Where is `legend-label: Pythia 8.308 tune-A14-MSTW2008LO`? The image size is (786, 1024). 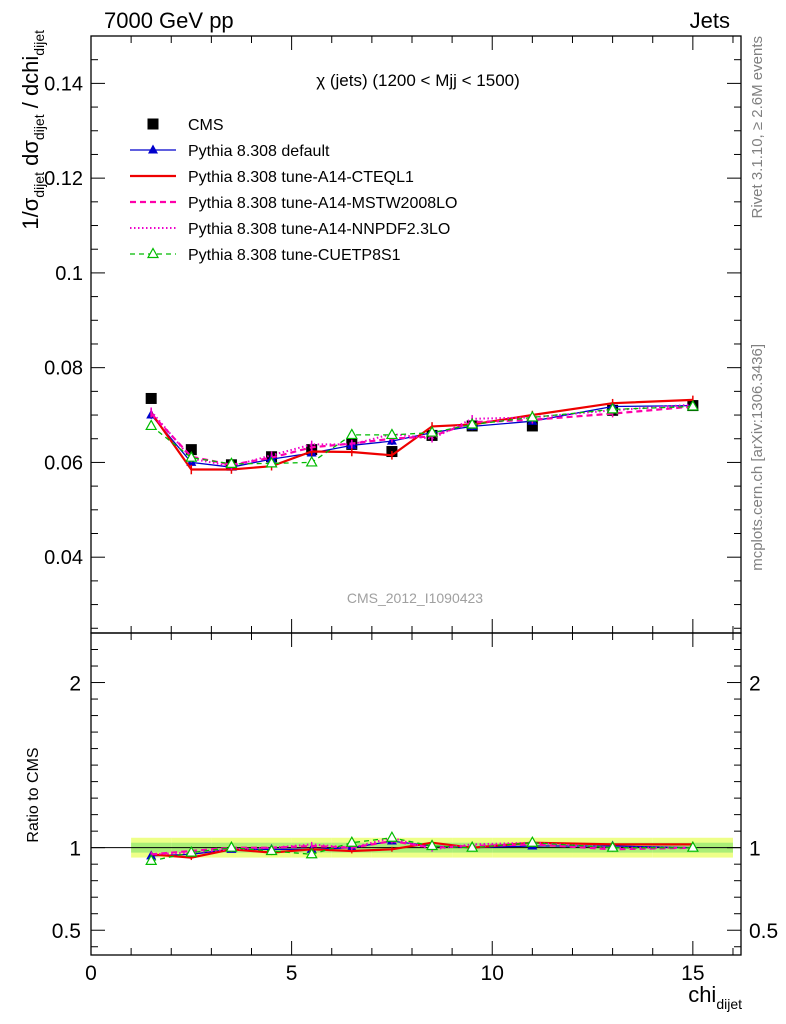
legend-label: Pythia 8.308 tune-A14-MSTW2008LO is located at coordinates (322, 203).